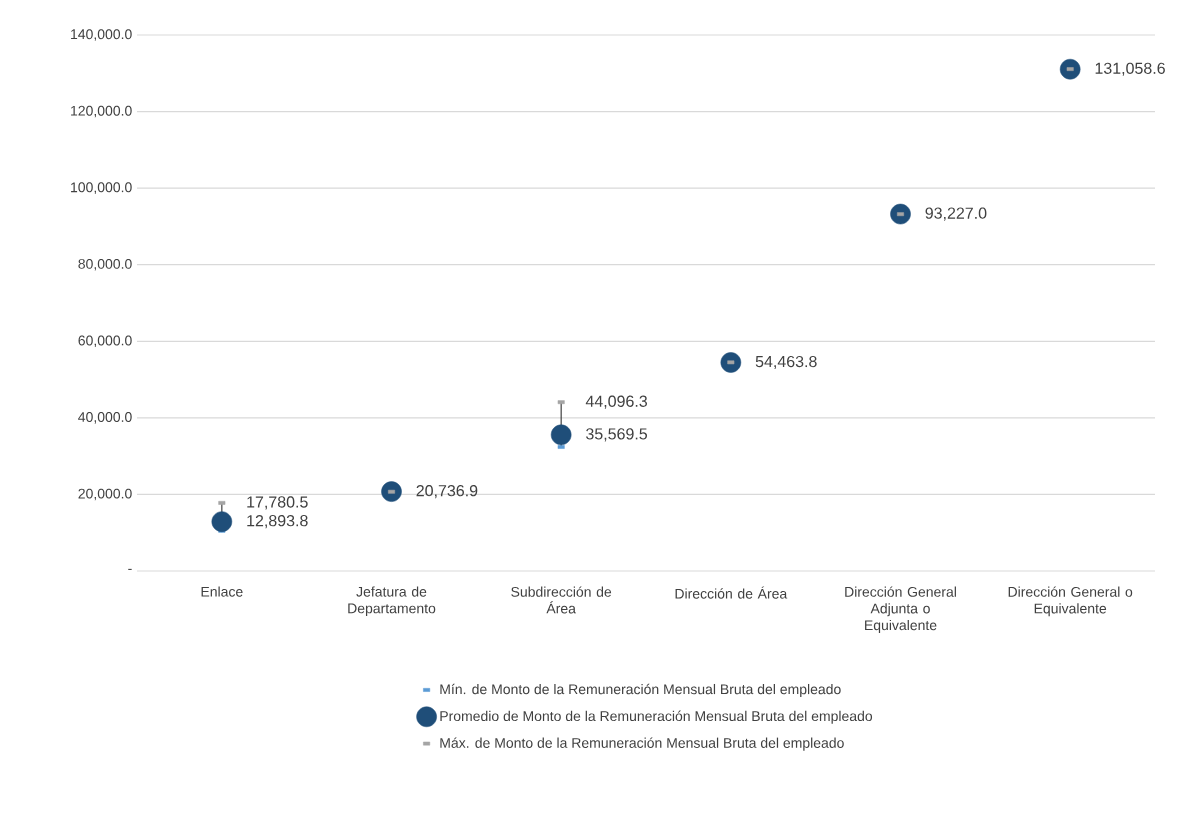 This screenshot has width=1177, height=814. I want to click on data-label: 35,569.5, so click(617, 435).